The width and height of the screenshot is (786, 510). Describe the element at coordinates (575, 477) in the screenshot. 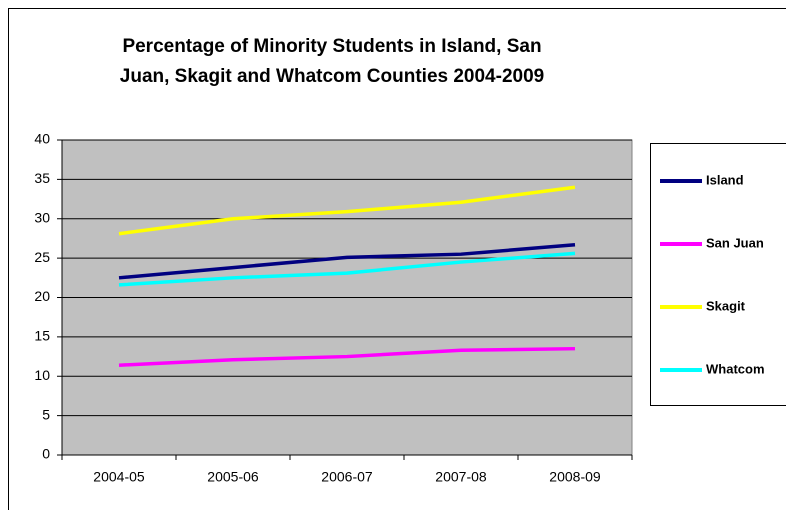

I see `x-tick-label: 2008-09` at that location.